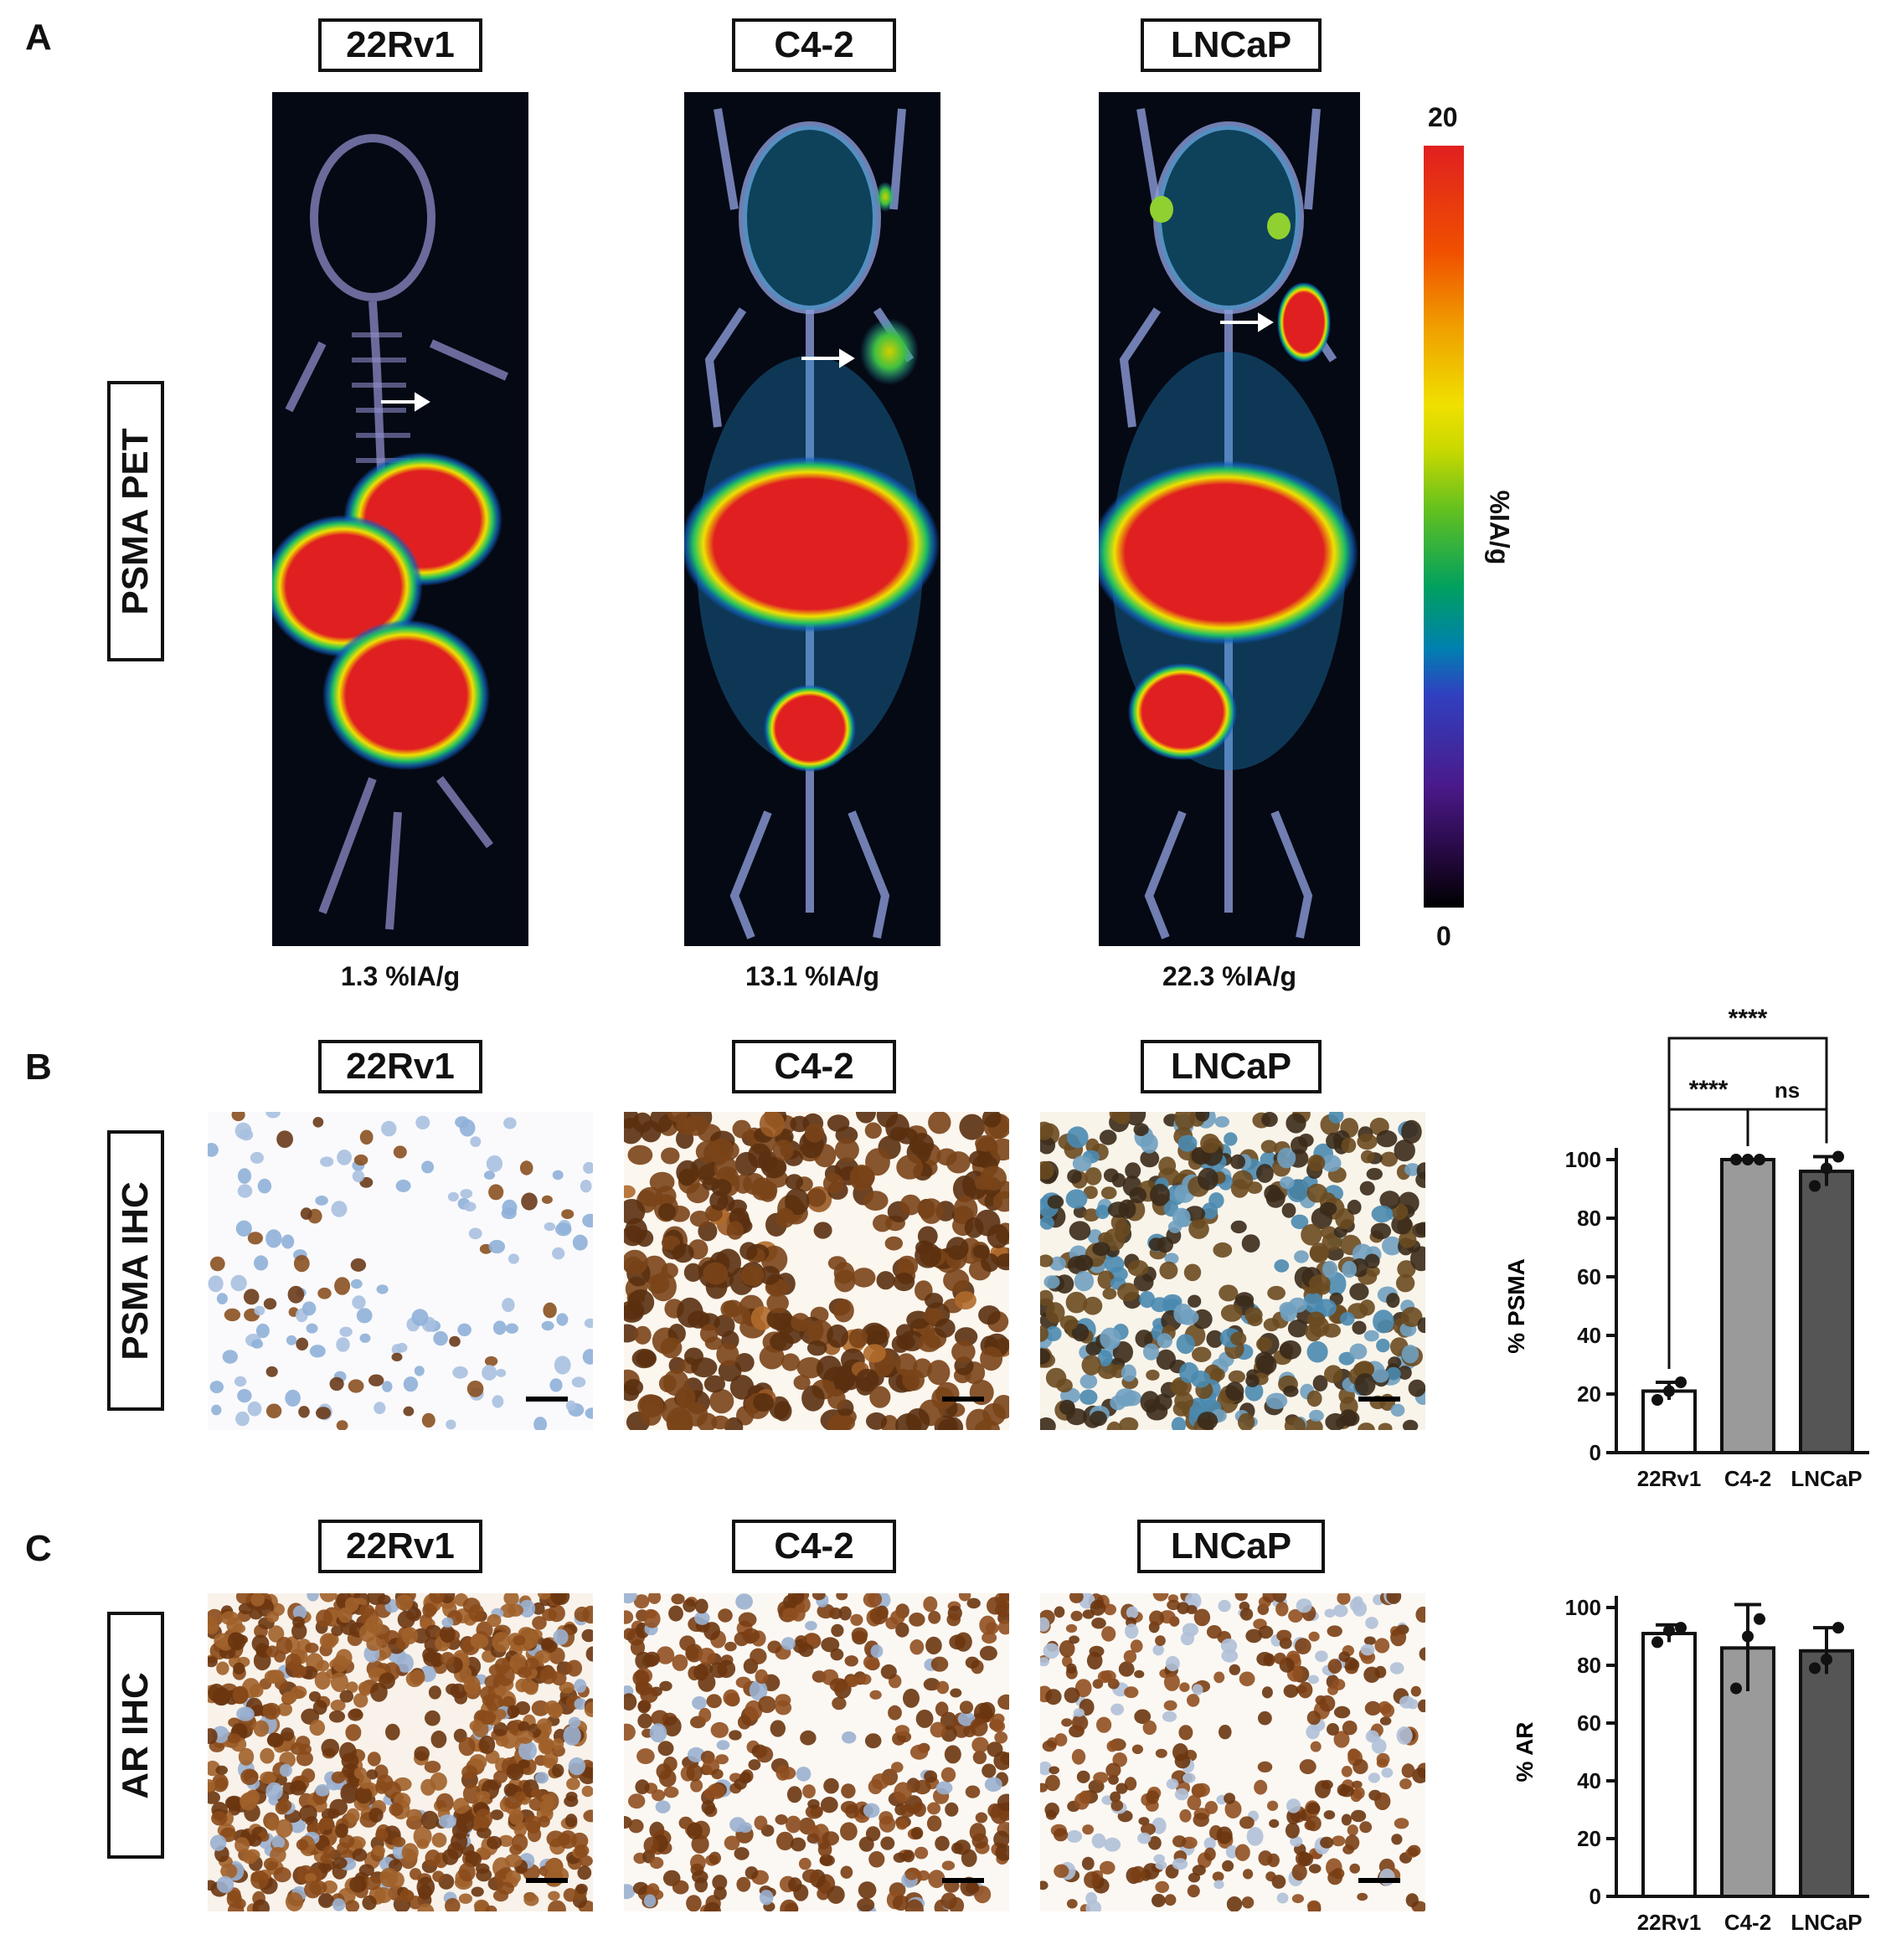 This screenshot has width=1891, height=1960. I want to click on row-label-psma-ihc-text: PSMA IHC, so click(135, 1271).